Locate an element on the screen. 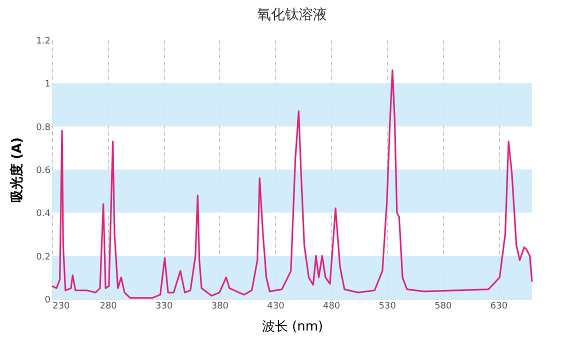 This screenshot has width=563, height=341. y-tick-label: 0.4 is located at coordinates (43, 214).